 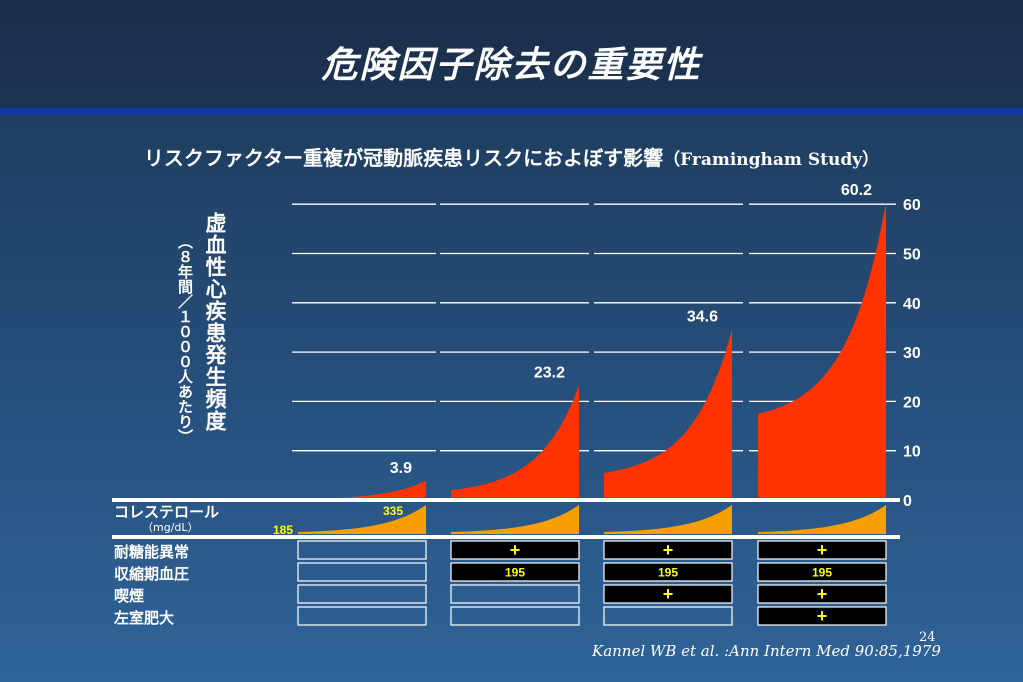 What do you see at coordinates (167, 512) in the screenshot?
I see `cholesterol-label: コレステロール` at bounding box center [167, 512].